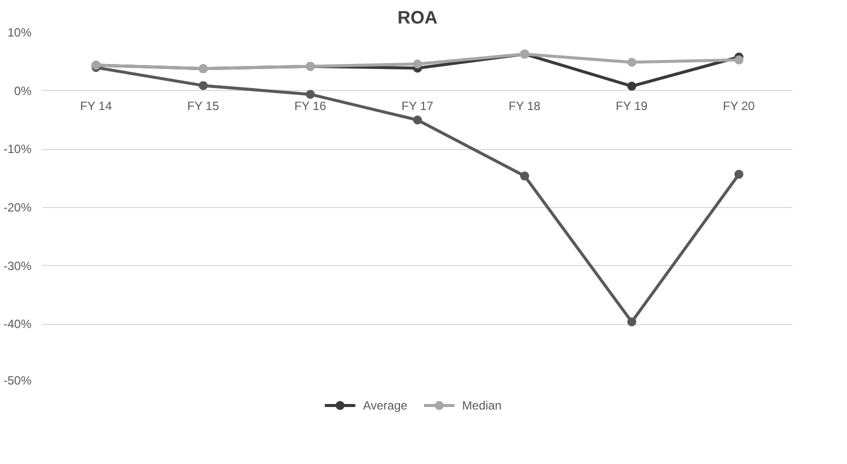 The height and width of the screenshot is (464, 847). Describe the element at coordinates (17, 265) in the screenshot. I see `y-tick-label: -30%` at that location.